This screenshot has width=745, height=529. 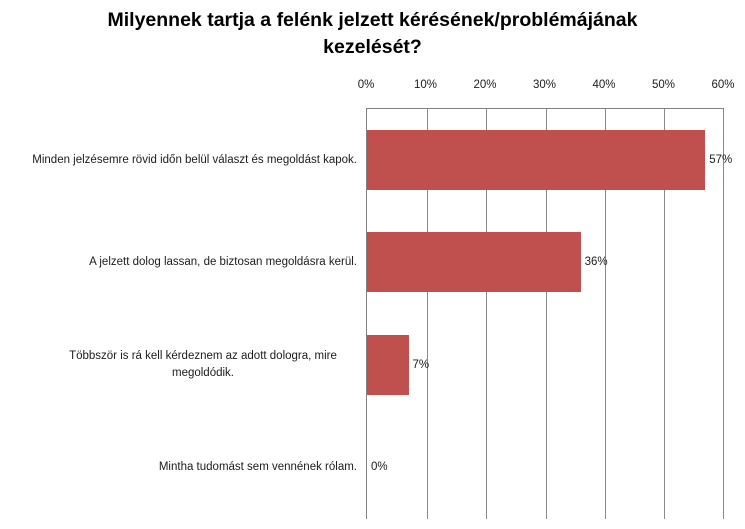 What do you see at coordinates (425, 85) in the screenshot?
I see `axis-tick-label: 10%` at bounding box center [425, 85].